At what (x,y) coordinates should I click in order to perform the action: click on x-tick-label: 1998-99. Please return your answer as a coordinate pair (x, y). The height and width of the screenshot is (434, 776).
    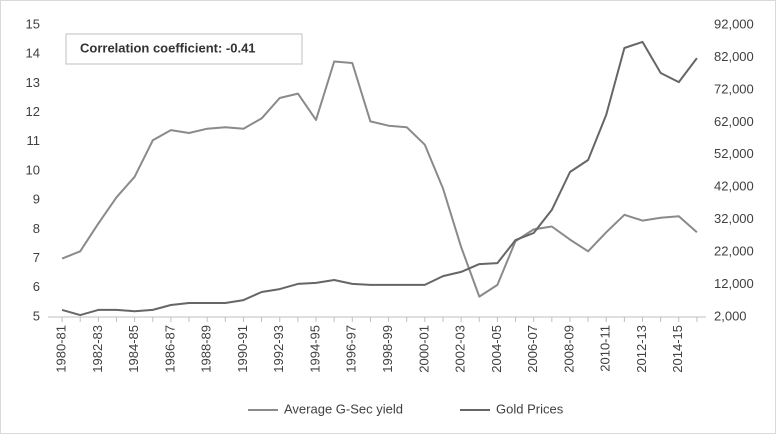
    Looking at the image, I should click on (387, 349).